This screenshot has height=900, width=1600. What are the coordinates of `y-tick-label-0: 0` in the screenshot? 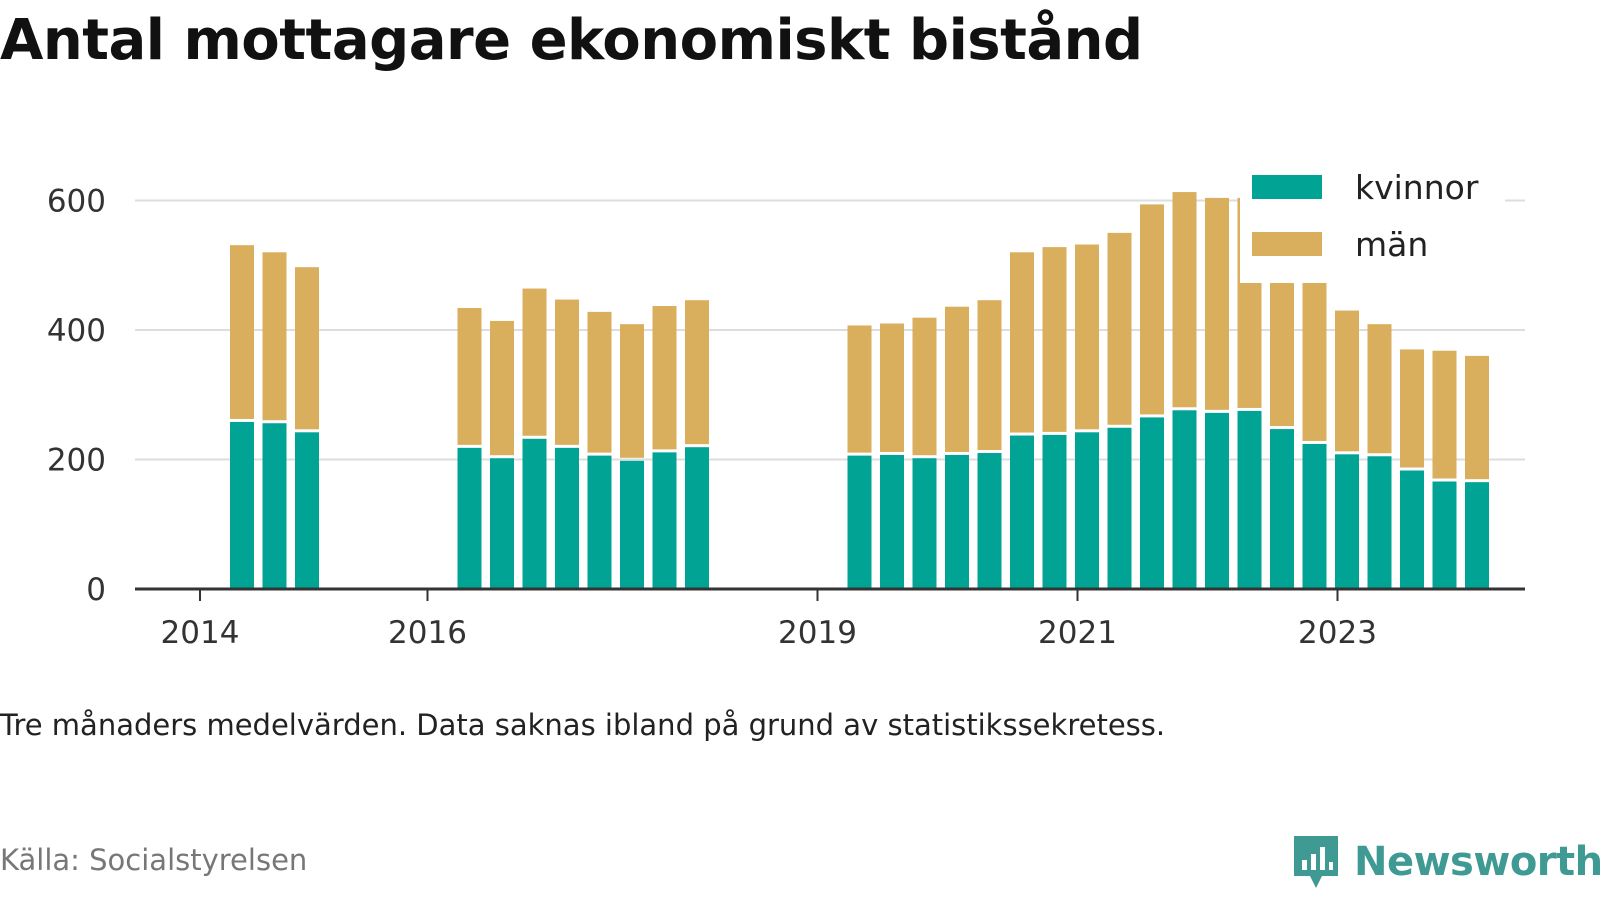 It's located at (96, 590).